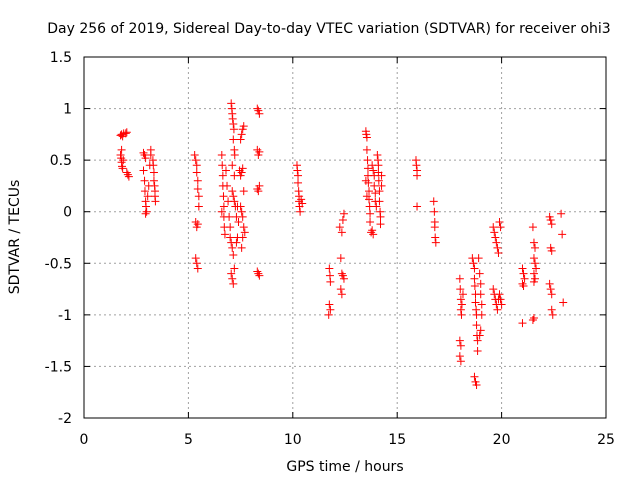 This screenshot has height=480, width=640. What do you see at coordinates (397, 440) in the screenshot?
I see `x-tick-label: 15` at bounding box center [397, 440].